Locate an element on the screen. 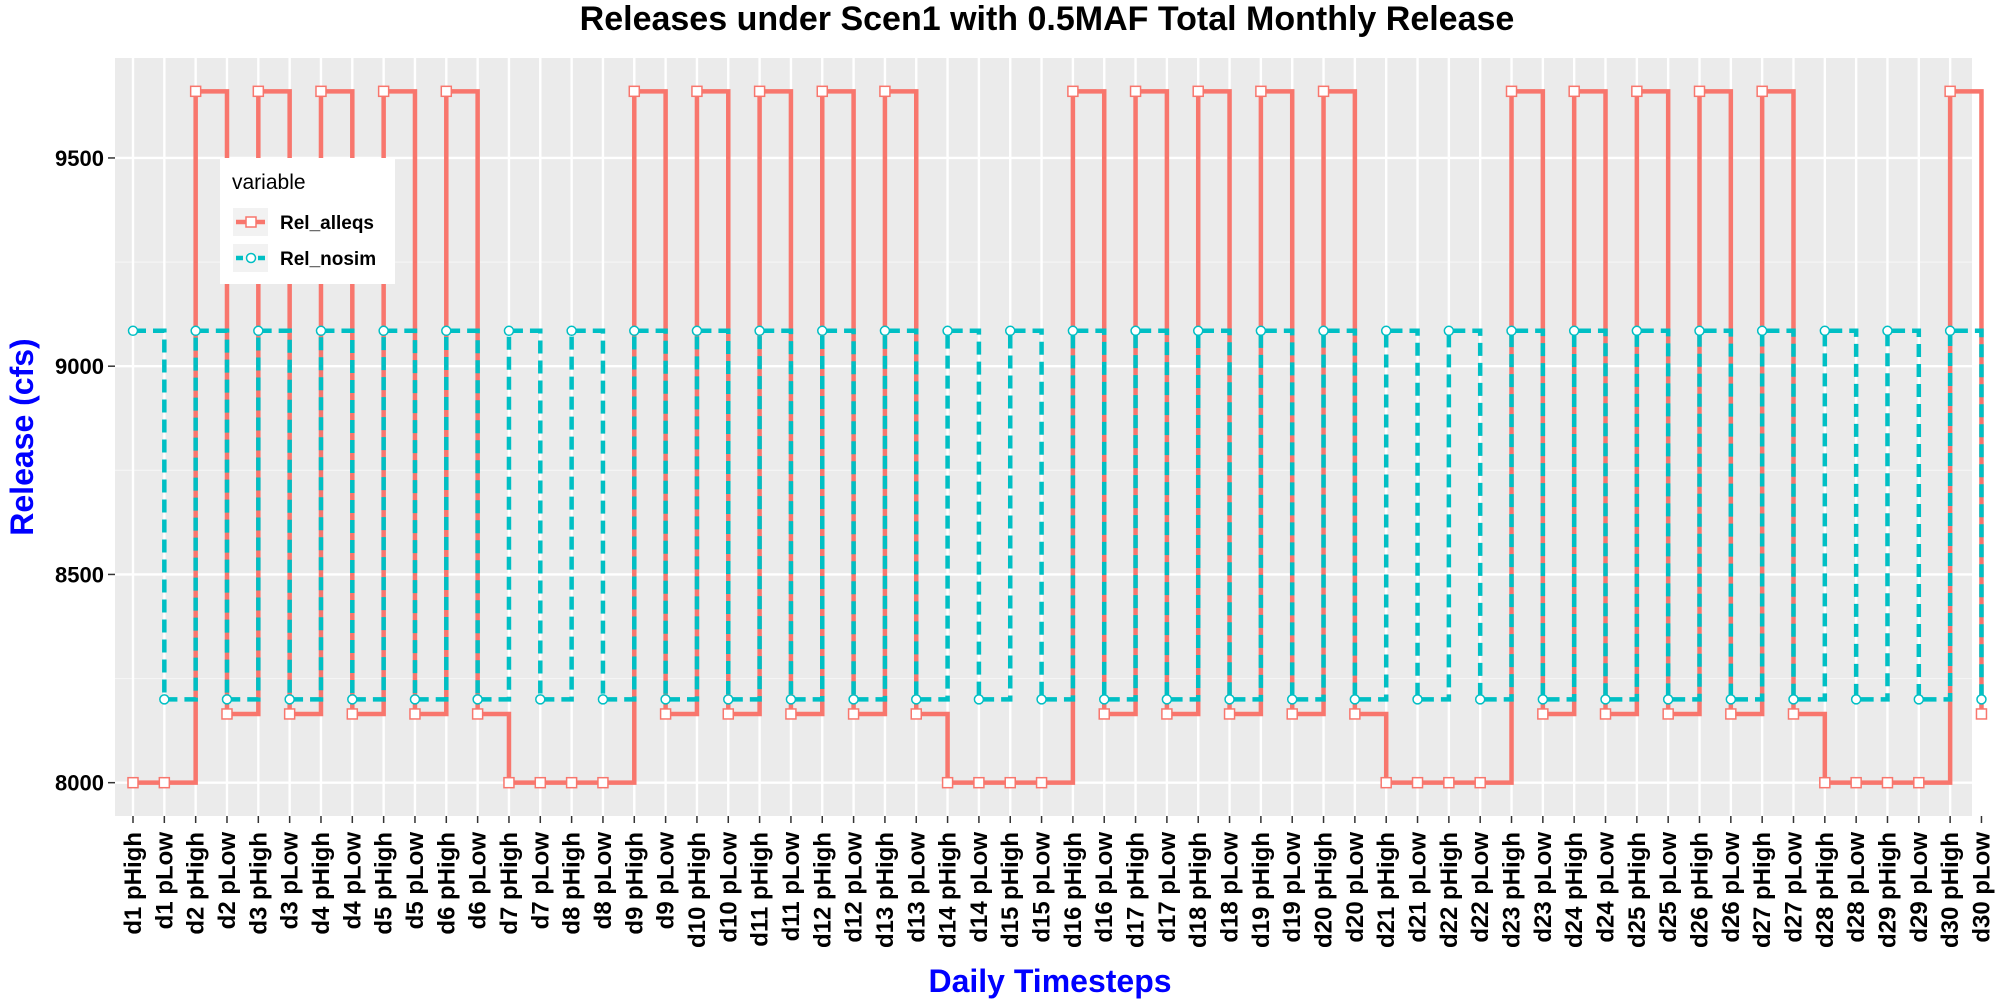 The width and height of the screenshot is (2000, 1000). x-tick-label: d9 pLow is located at coordinates (666, 881).